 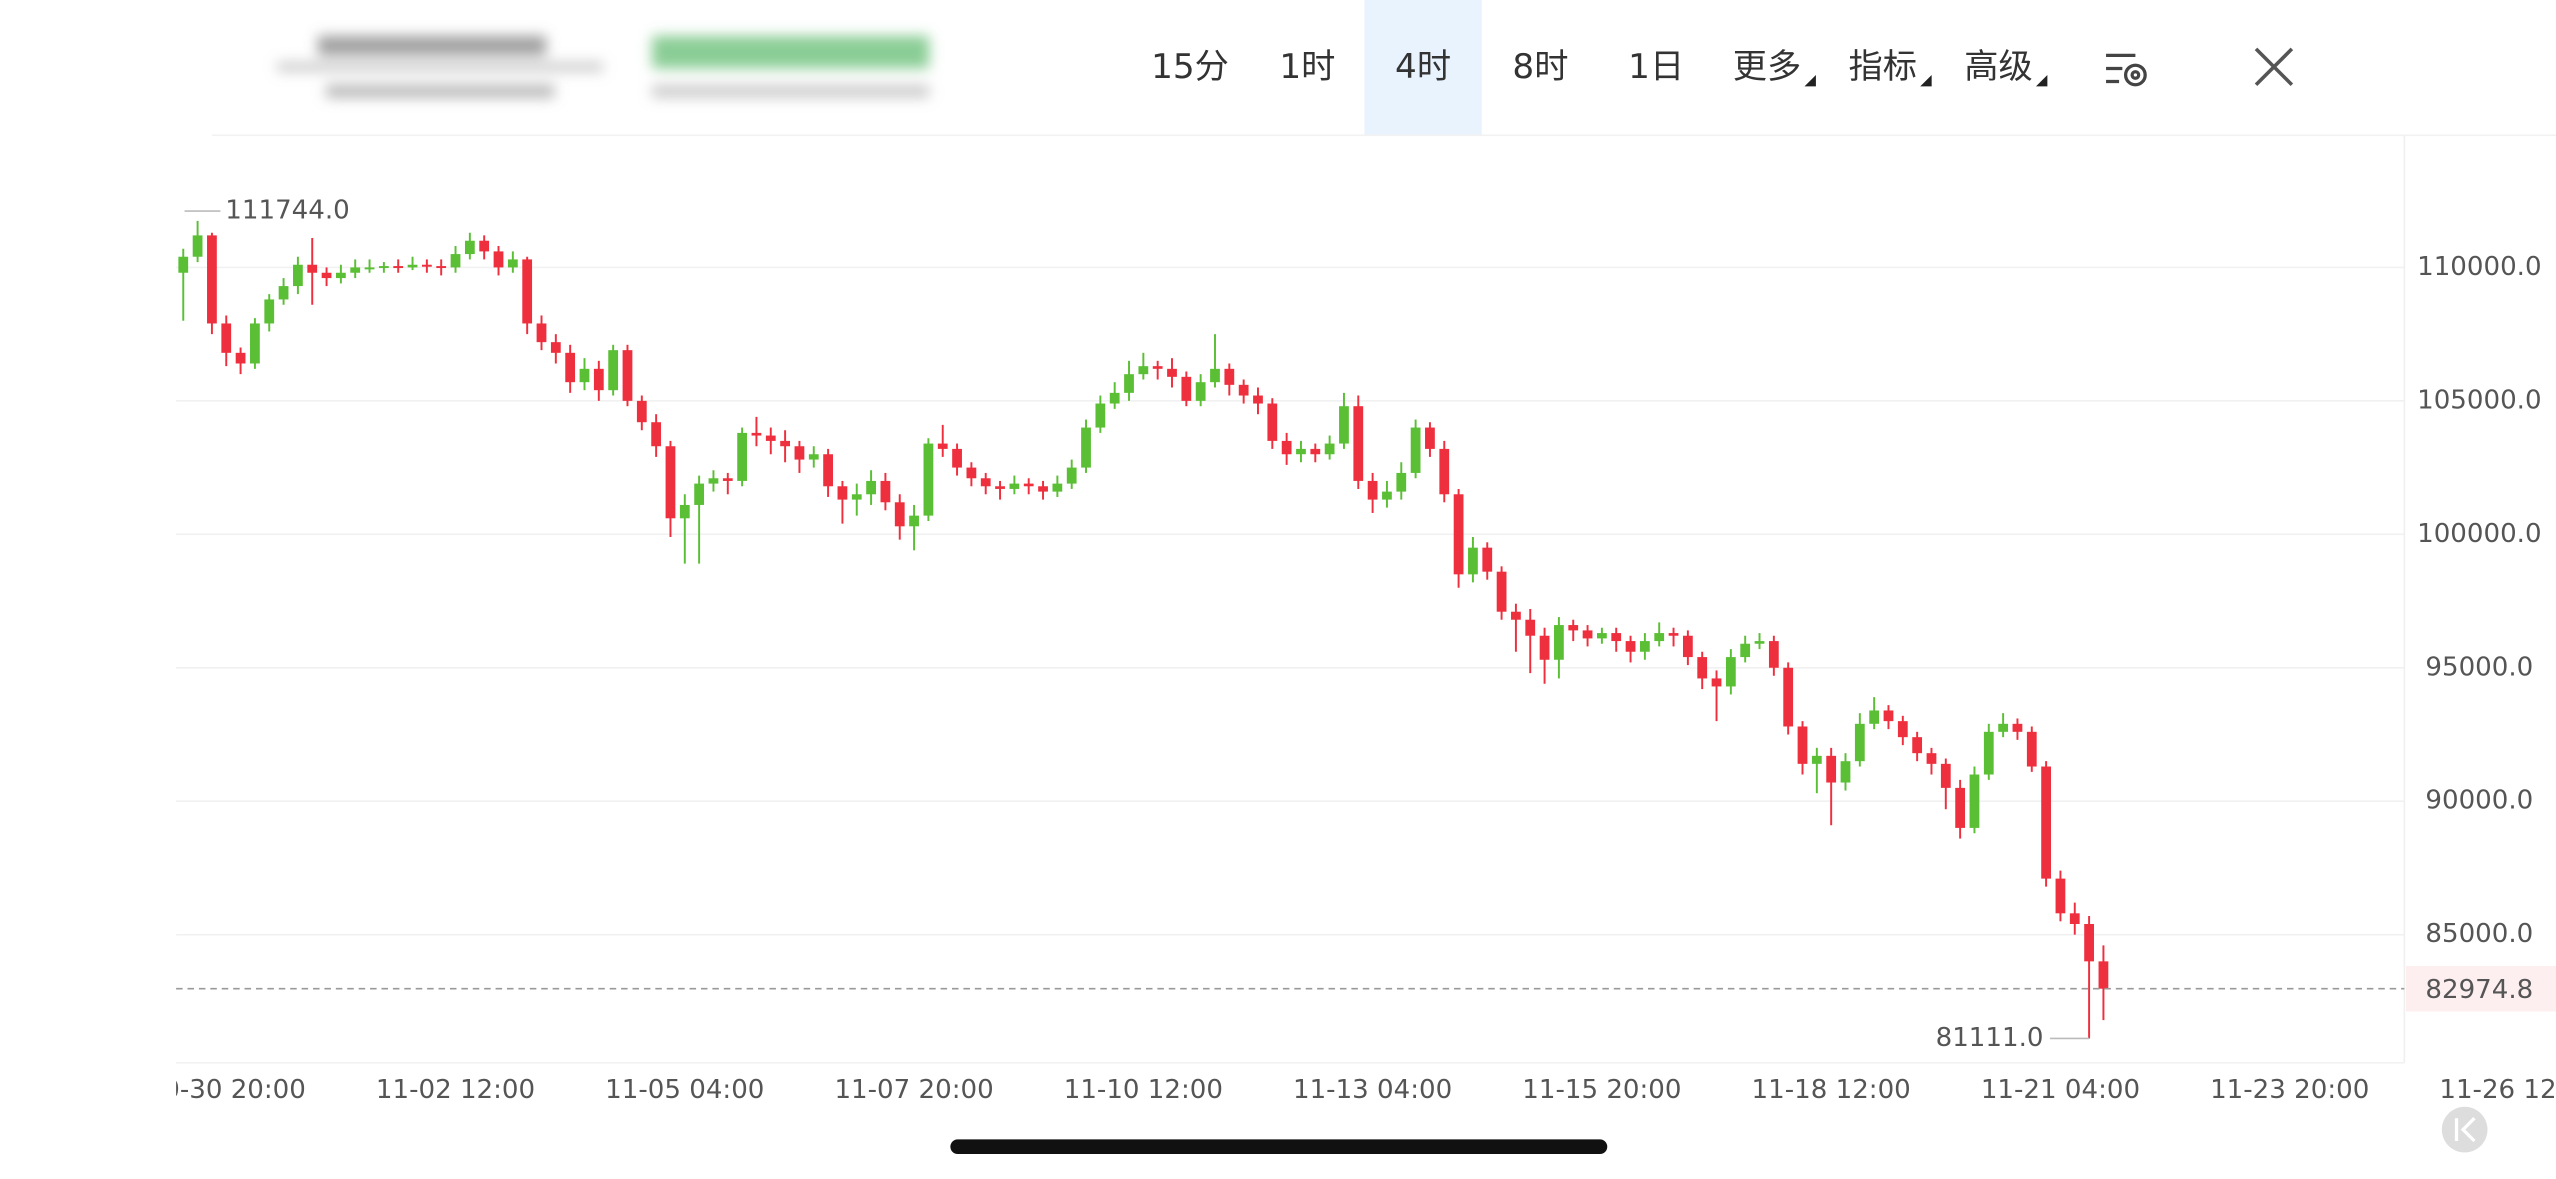 I want to click on max-label: 111744.0, so click(x=287, y=211).